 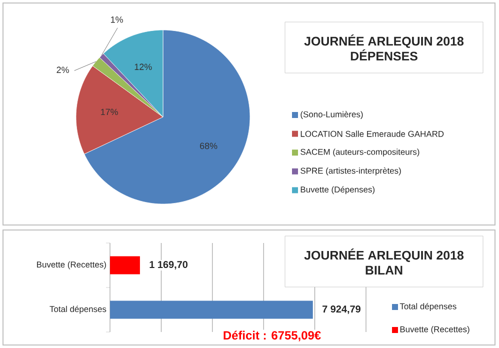 What do you see at coordinates (109, 112) in the screenshot?
I see `data-label: 17%` at bounding box center [109, 112].